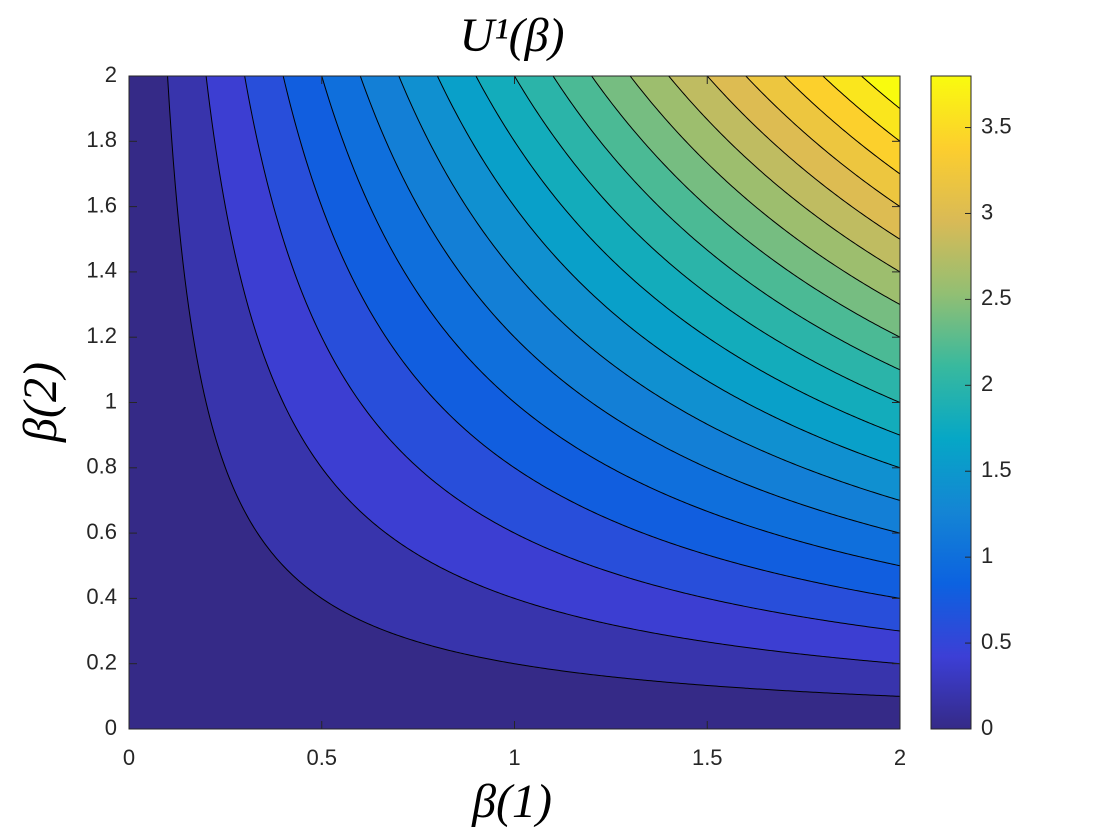 Image resolution: width=1120 pixels, height=840 pixels. Describe the element at coordinates (101, 139) in the screenshot. I see `y-tick-label: 1.8` at that location.